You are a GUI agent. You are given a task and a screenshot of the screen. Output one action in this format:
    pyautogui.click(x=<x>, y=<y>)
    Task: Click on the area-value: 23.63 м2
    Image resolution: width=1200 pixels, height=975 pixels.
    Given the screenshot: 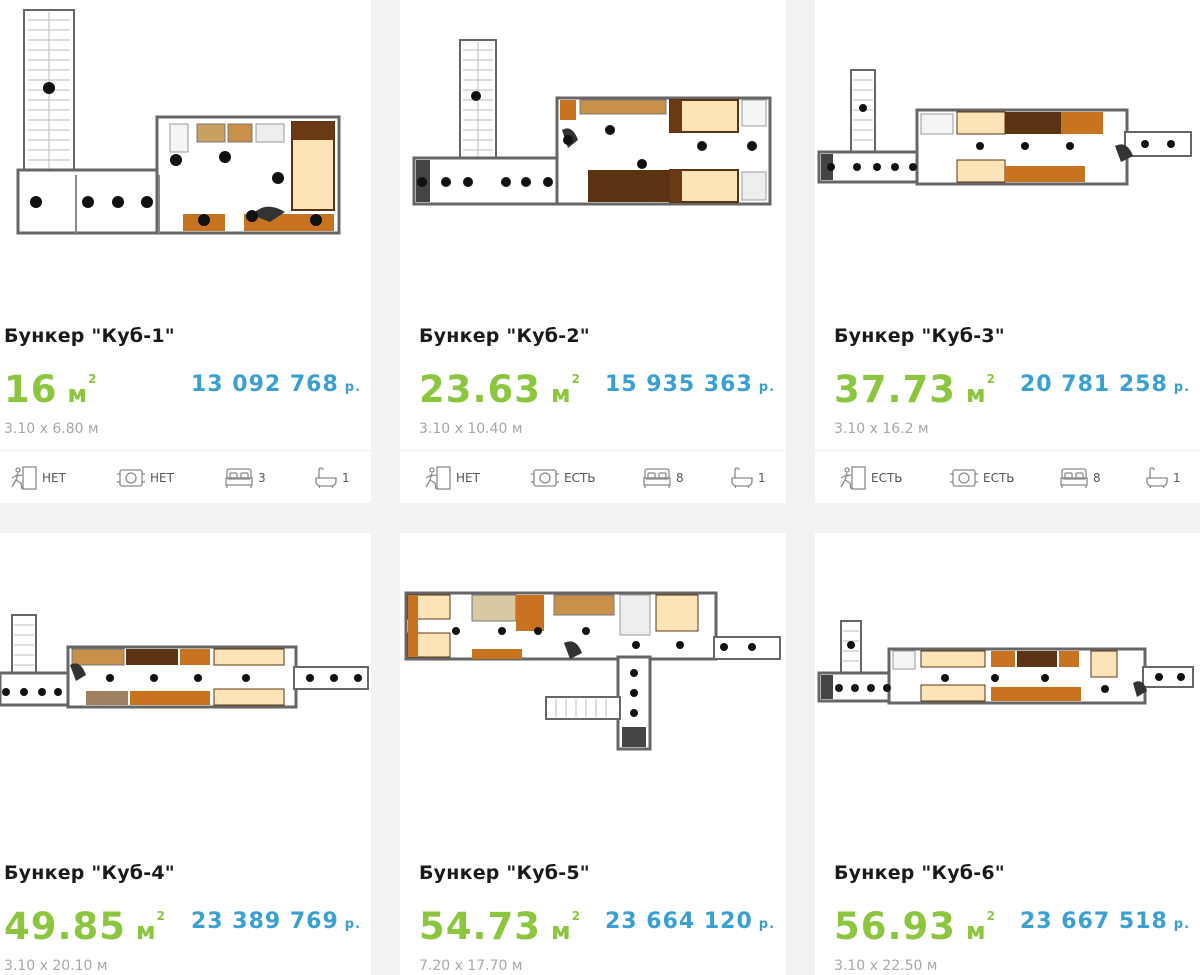 What is the action you would take?
    pyautogui.click(x=500, y=389)
    